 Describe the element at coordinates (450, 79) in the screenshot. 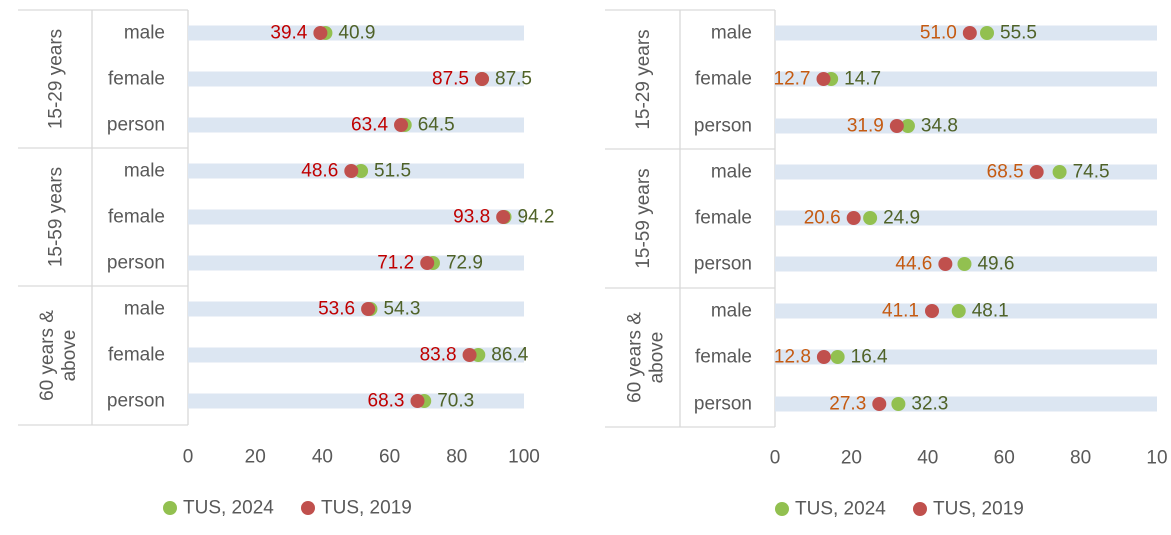

I see `data-label-tus-2019: 87.5` at that location.